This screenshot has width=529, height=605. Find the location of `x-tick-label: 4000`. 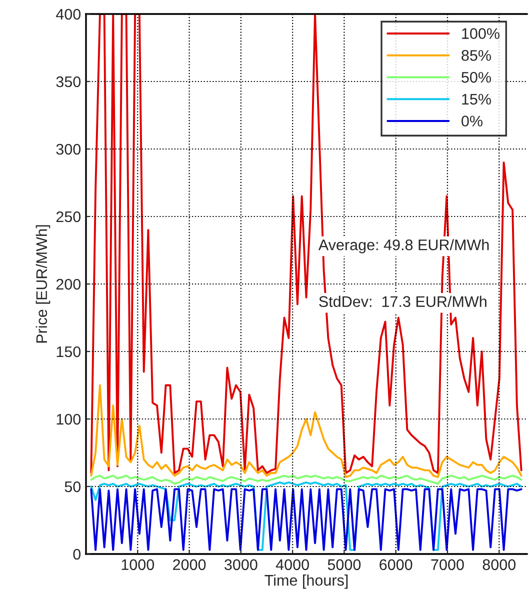

x-tick-label: 4000 is located at coordinates (292, 564).